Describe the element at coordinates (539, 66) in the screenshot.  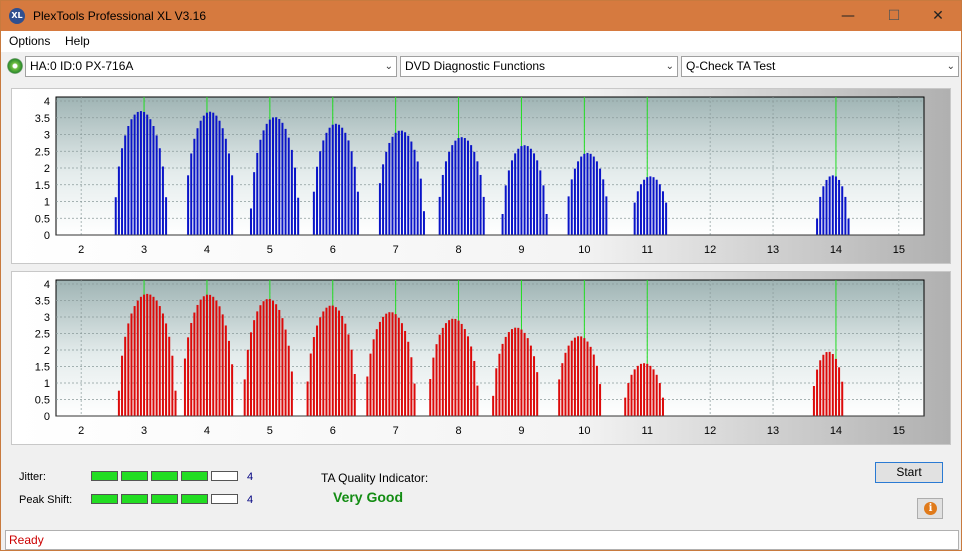
I see `function-select: DVD Diagnostic Functions ⌄` at that location.